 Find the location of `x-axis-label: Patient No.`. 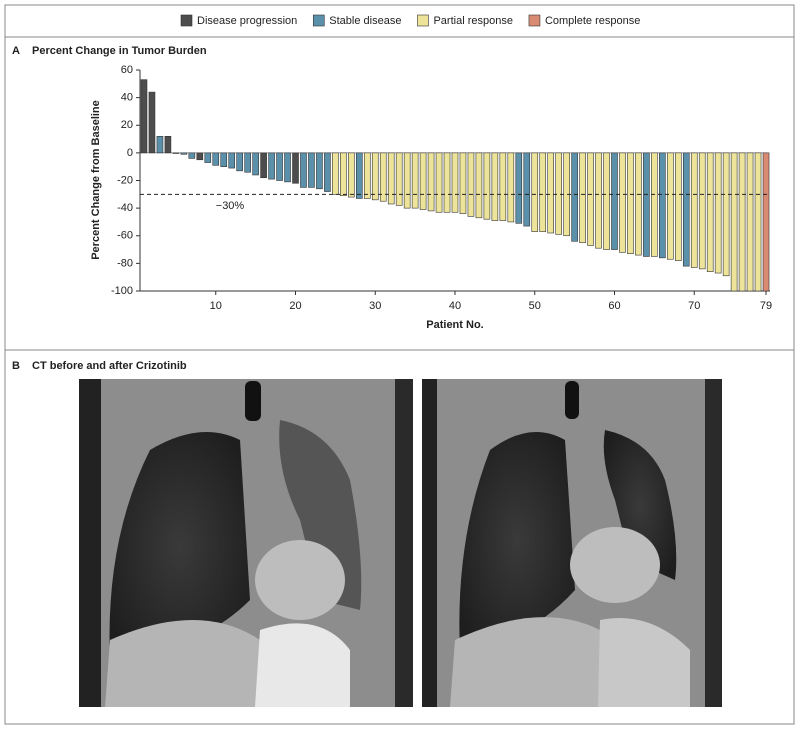

x-axis-label: Patient No. is located at coordinates (454, 325).